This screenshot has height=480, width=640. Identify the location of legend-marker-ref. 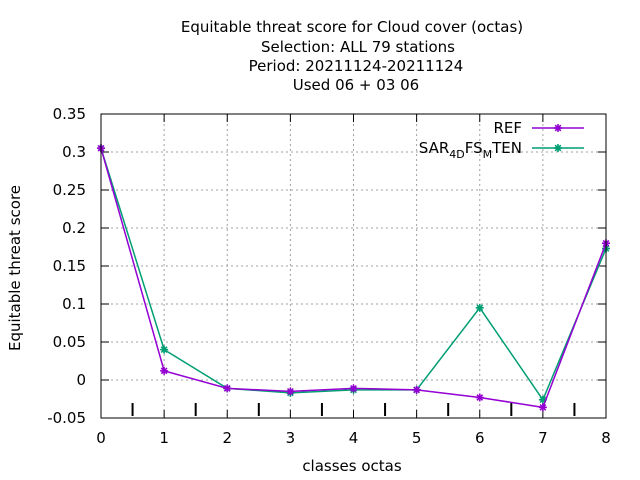
(558, 128).